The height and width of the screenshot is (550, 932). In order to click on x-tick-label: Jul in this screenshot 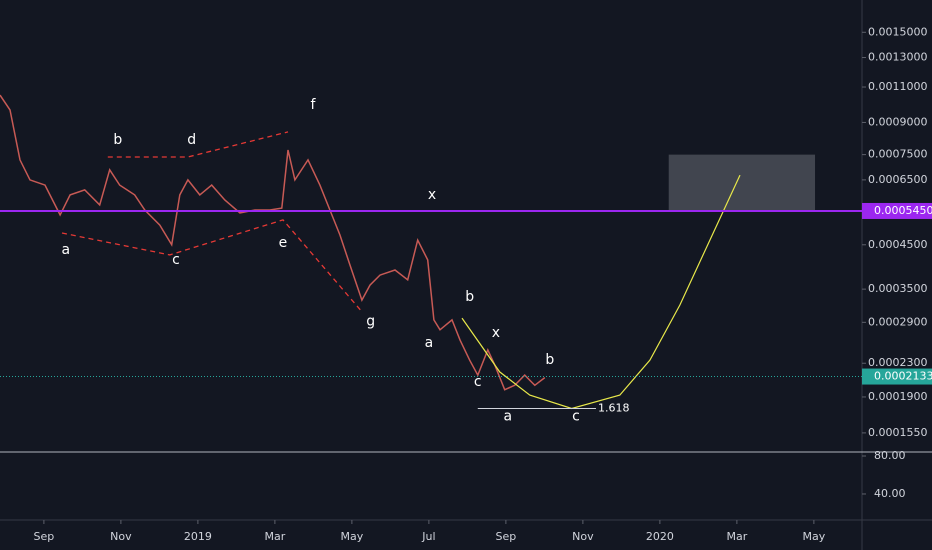, I will do `click(428, 536)`.